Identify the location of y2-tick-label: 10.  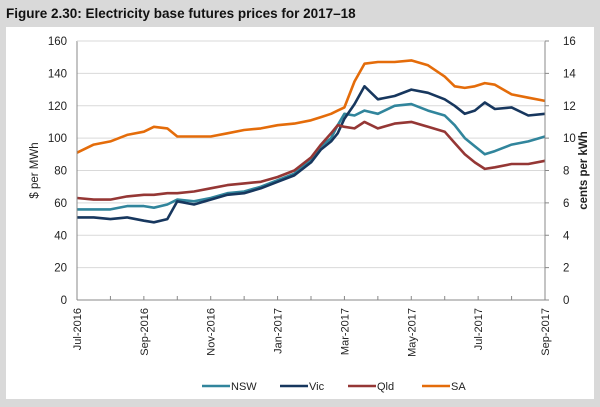
(569, 139).